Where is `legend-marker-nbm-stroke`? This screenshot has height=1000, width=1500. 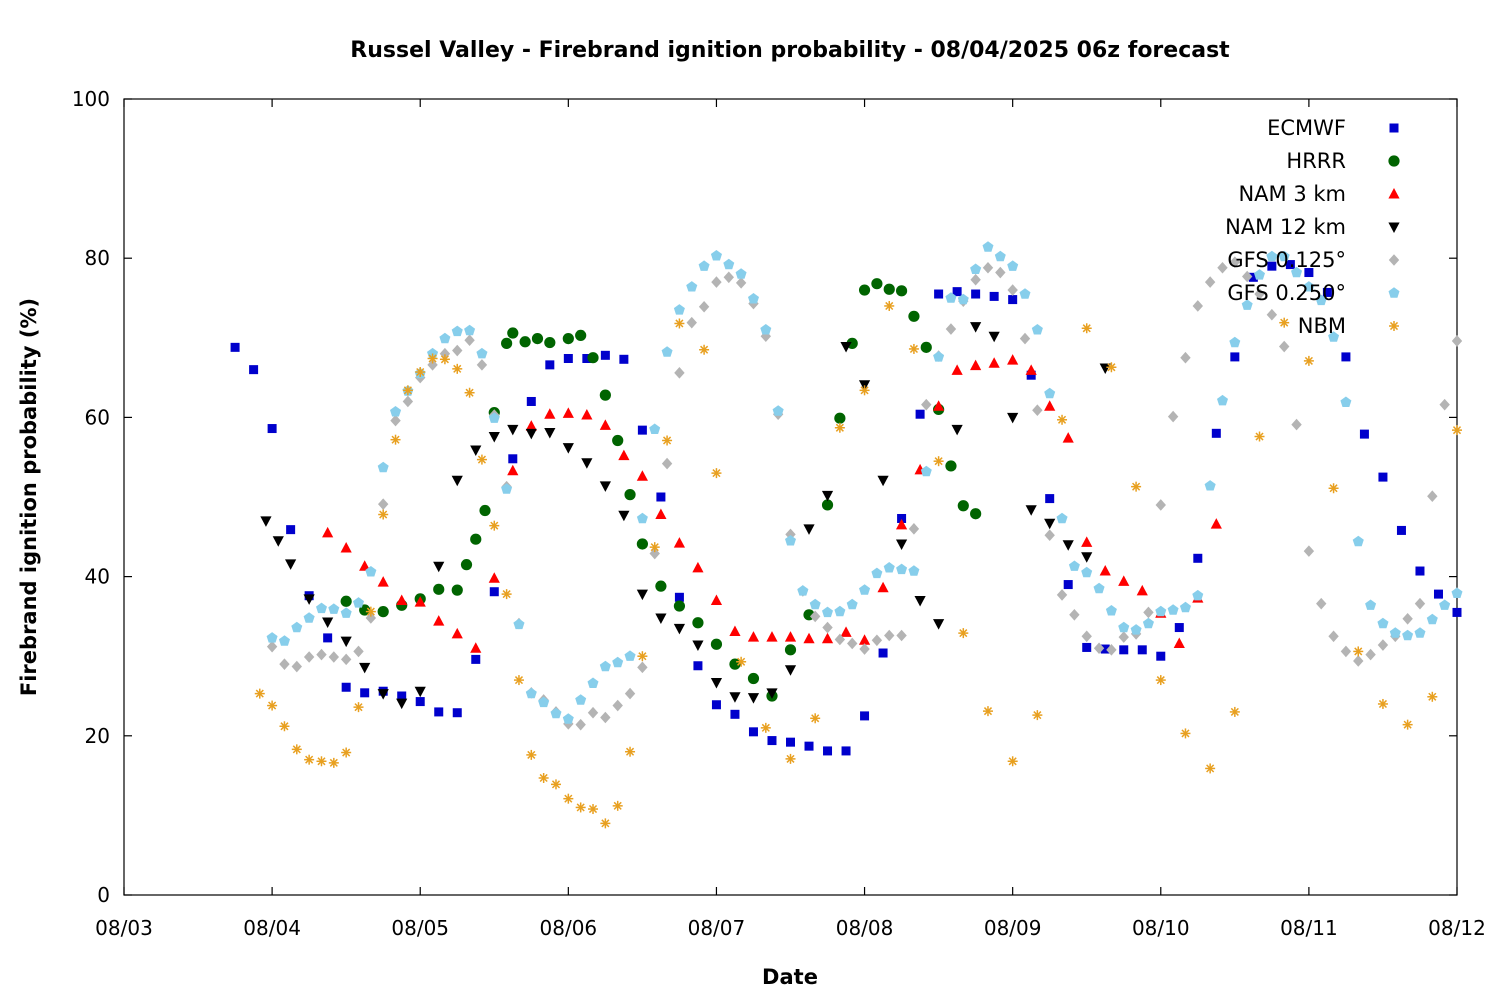 legend-marker-nbm-stroke is located at coordinates (1394, 326).